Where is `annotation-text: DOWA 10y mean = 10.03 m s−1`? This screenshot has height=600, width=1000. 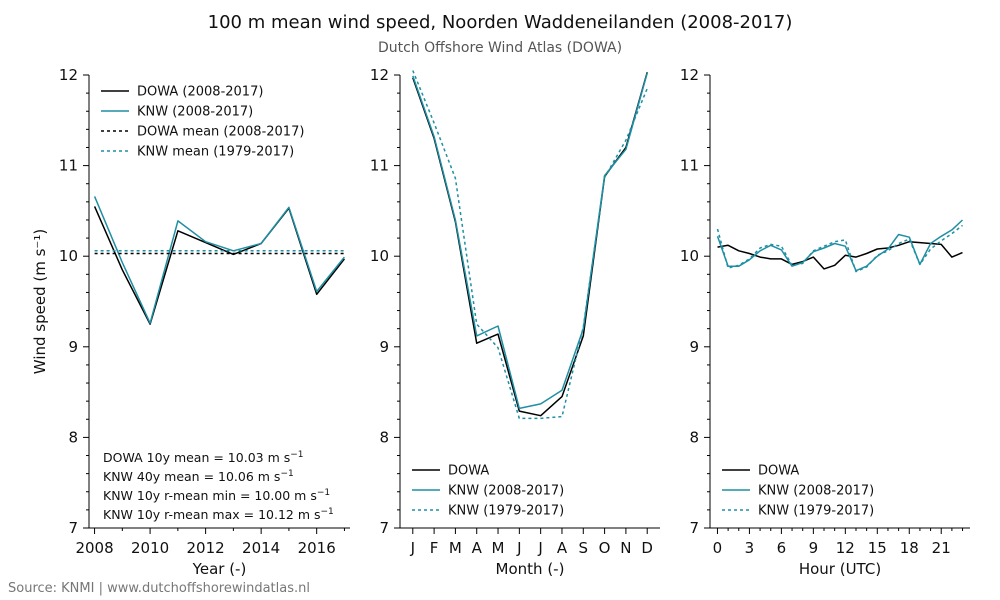
annotation-text: DOWA 10y mean = 10.03 m s−1 is located at coordinates (203, 457).